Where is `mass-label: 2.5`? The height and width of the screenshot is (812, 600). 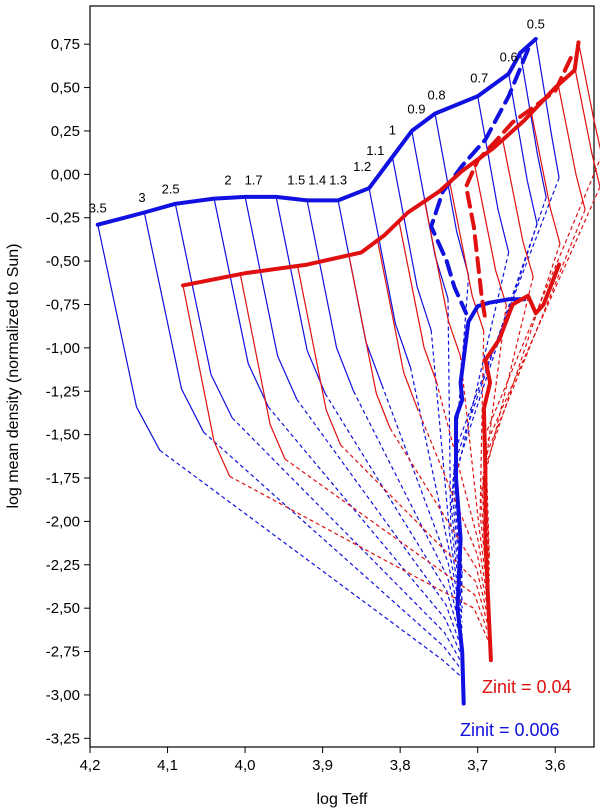
mass-label: 2.5 is located at coordinates (171, 188).